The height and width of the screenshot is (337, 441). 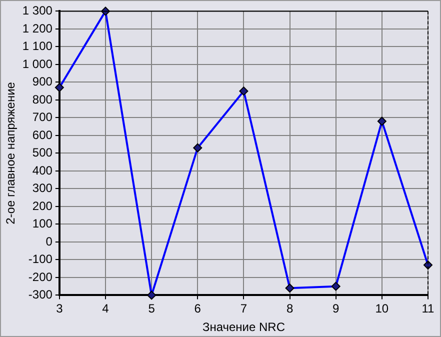 I want to click on y-tick-label: 1 200, so click(x=37, y=28).